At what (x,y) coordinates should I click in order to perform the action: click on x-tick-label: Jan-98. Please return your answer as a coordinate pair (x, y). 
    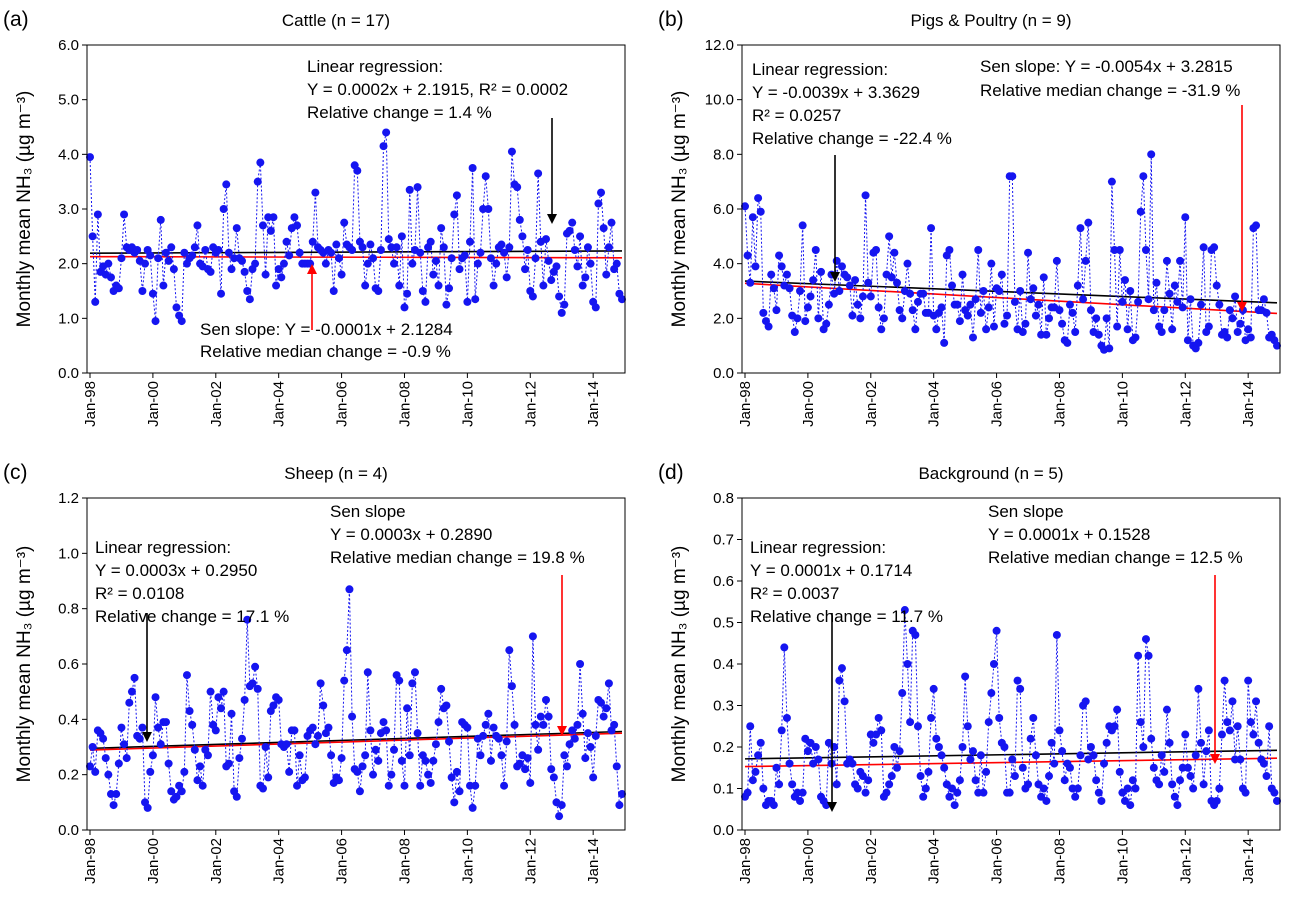
    Looking at the image, I should click on (90, 404).